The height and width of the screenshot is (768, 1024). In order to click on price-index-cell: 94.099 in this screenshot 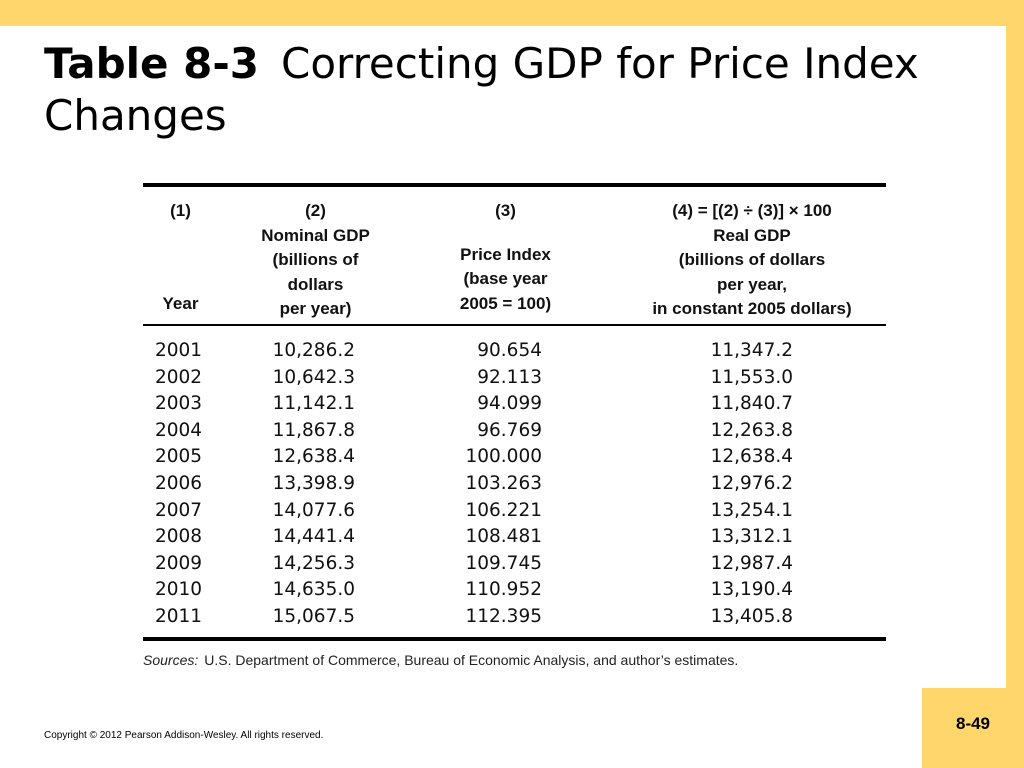, I will do `click(509, 404)`.